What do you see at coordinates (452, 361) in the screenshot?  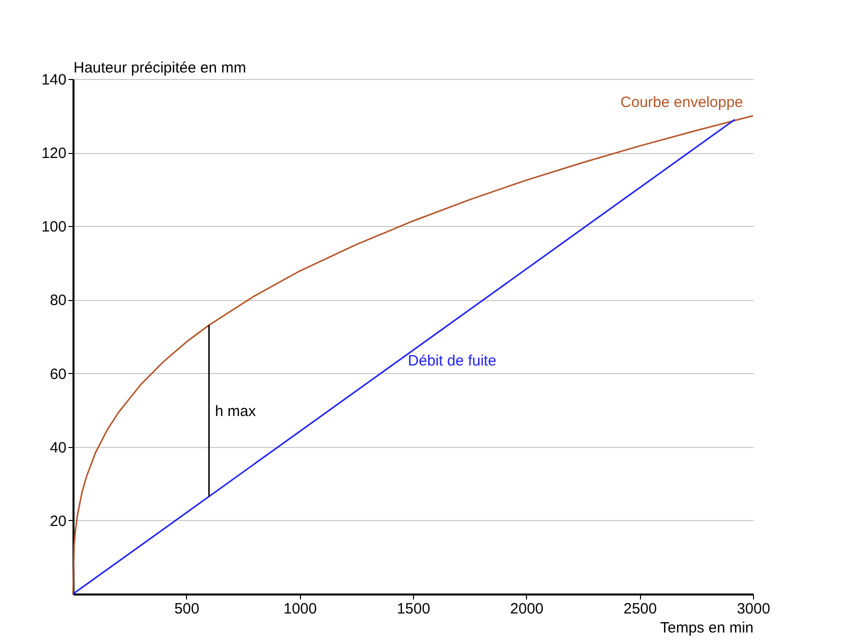 I see `series-label: Débit de fuite` at bounding box center [452, 361].